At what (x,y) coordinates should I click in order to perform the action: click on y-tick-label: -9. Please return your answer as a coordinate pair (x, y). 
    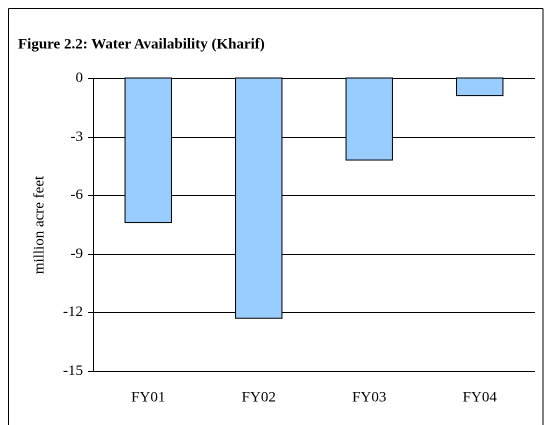
    Looking at the image, I should click on (77, 254).